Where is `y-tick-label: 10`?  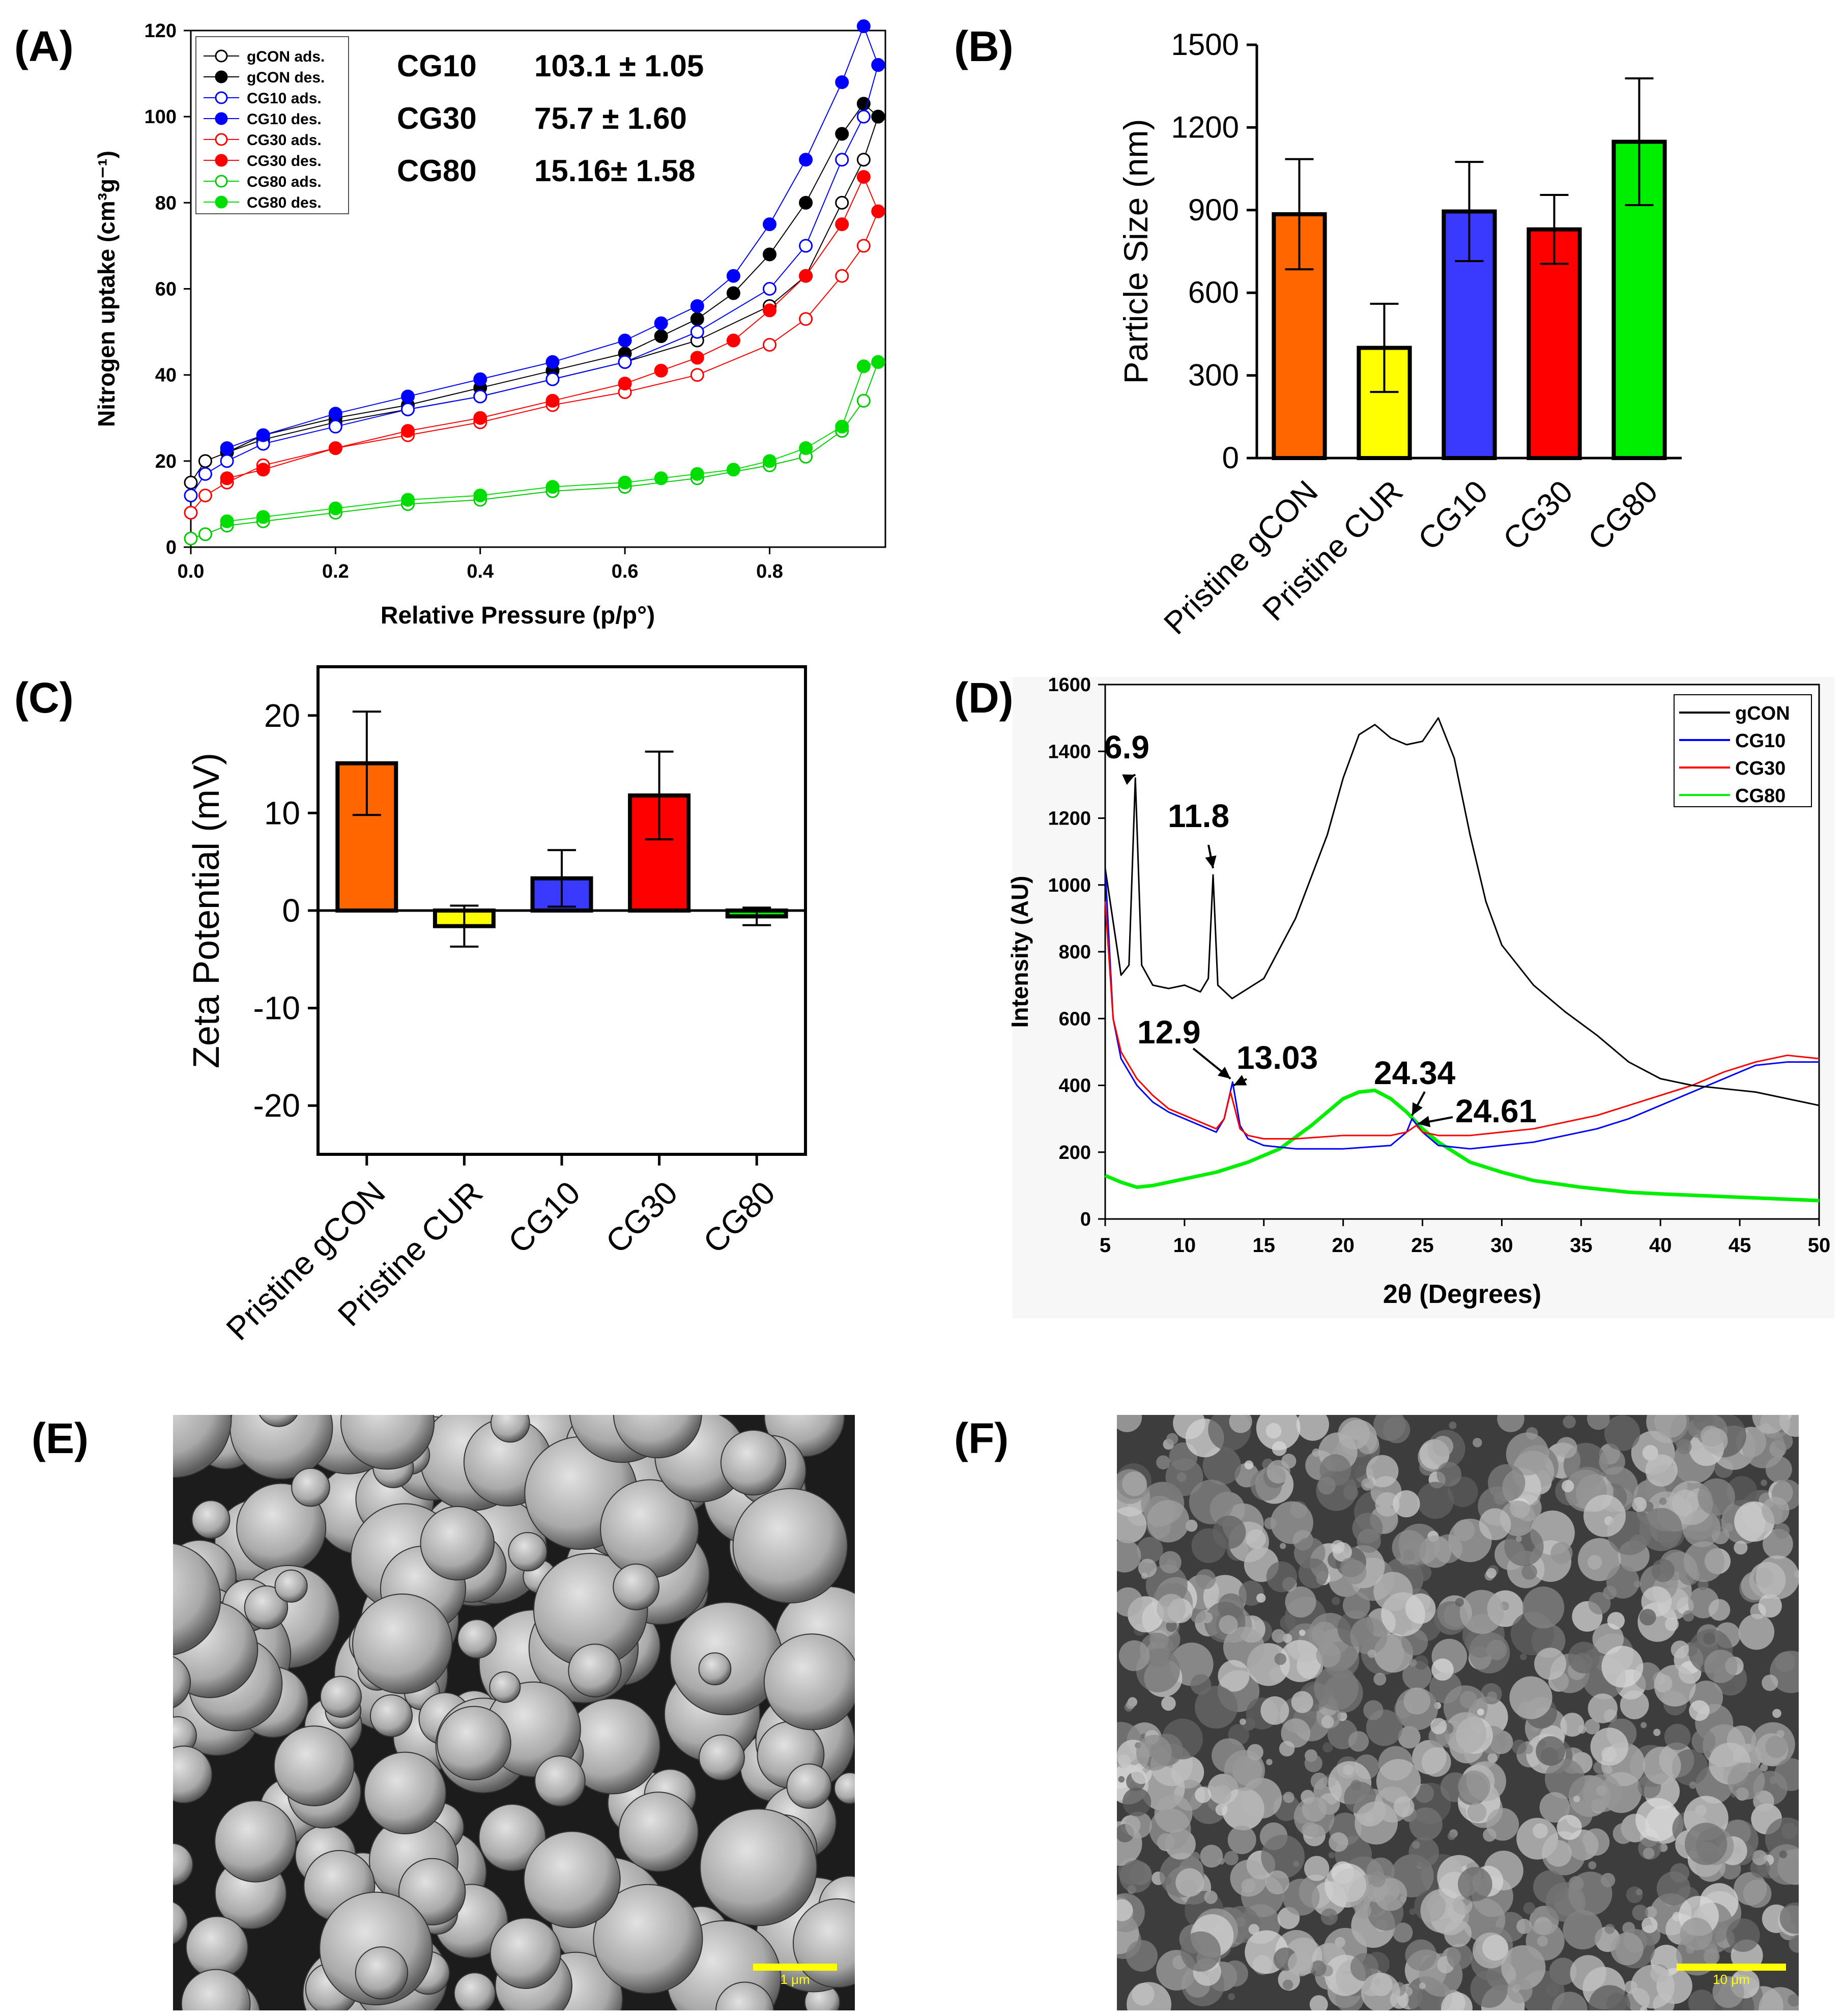
y-tick-label: 10 is located at coordinates (282, 812).